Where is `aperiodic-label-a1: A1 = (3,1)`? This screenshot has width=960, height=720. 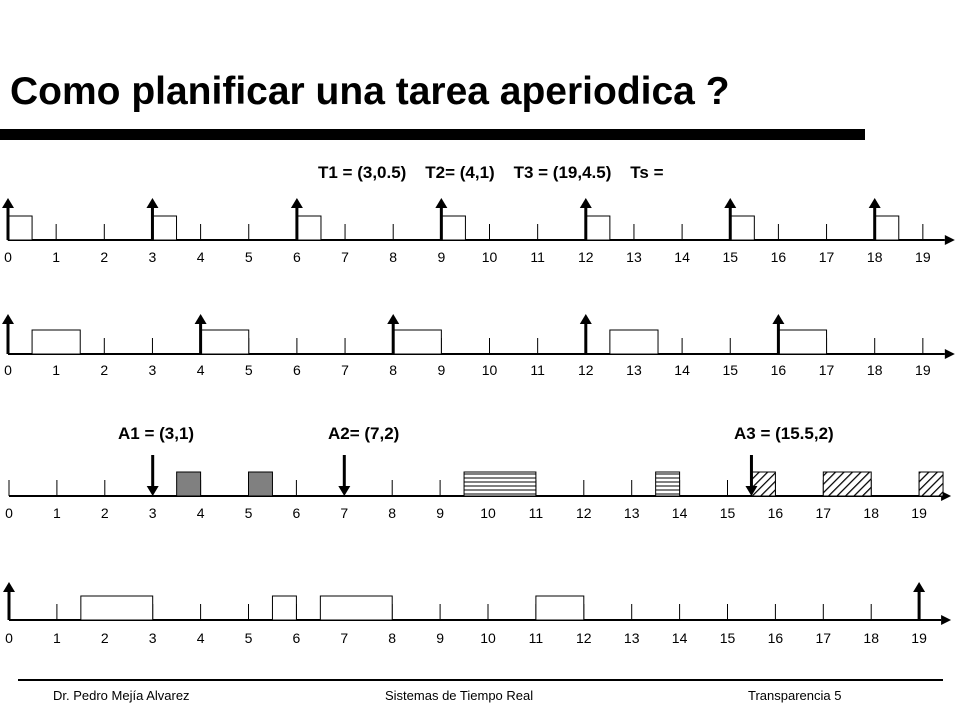 aperiodic-label-a1: A1 = (3,1) is located at coordinates (156, 433).